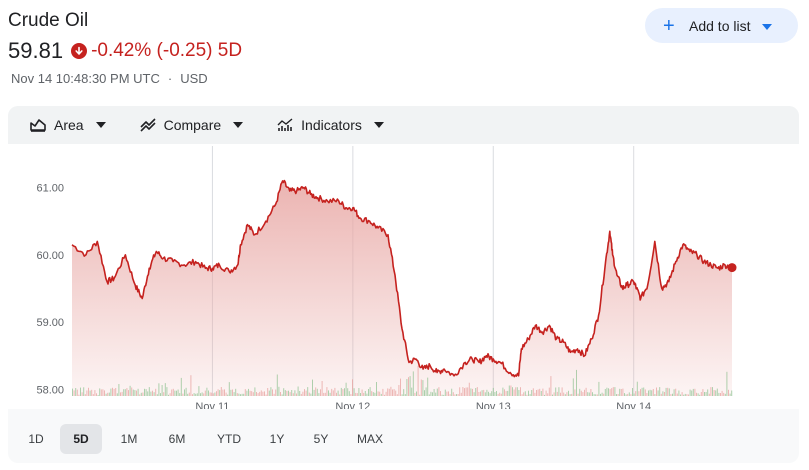  What do you see at coordinates (277, 439) in the screenshot?
I see `range-button-1y: 1Y` at bounding box center [277, 439].